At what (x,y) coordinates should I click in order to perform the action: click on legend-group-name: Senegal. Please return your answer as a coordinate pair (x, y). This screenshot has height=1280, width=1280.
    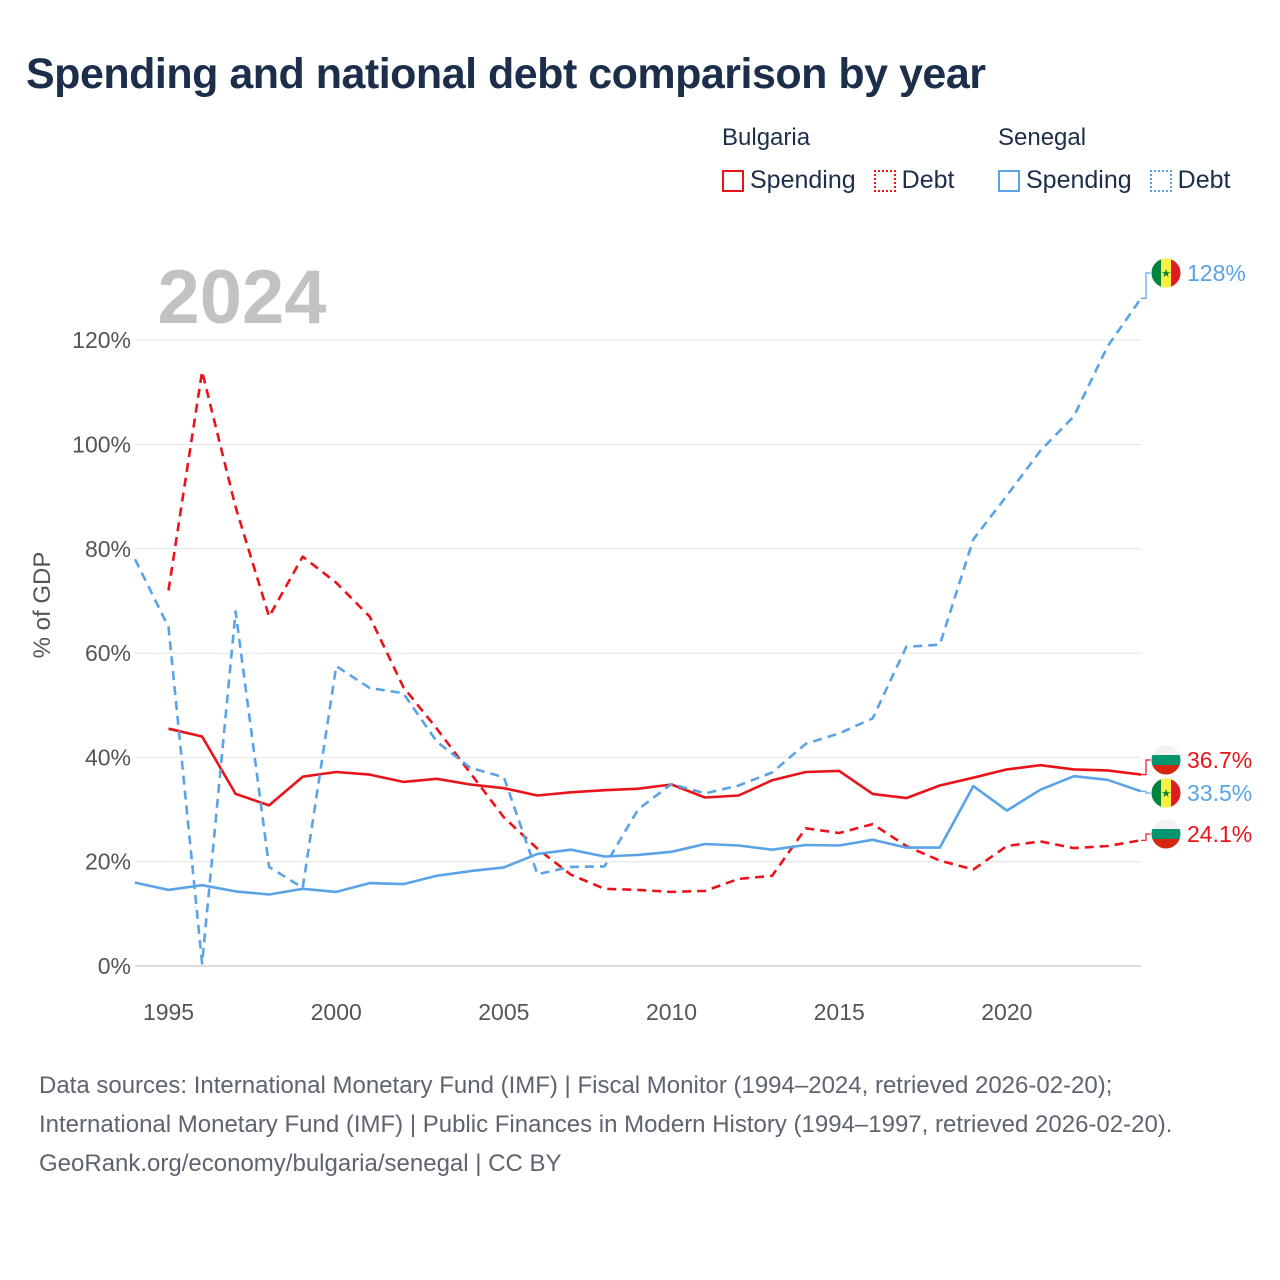
    Looking at the image, I should click on (1042, 137).